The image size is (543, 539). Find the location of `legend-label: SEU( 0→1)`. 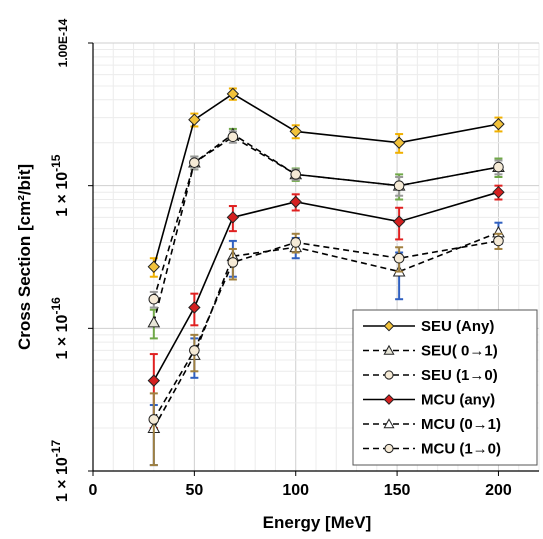

legend-label: SEU( 0→1) is located at coordinates (459, 351).